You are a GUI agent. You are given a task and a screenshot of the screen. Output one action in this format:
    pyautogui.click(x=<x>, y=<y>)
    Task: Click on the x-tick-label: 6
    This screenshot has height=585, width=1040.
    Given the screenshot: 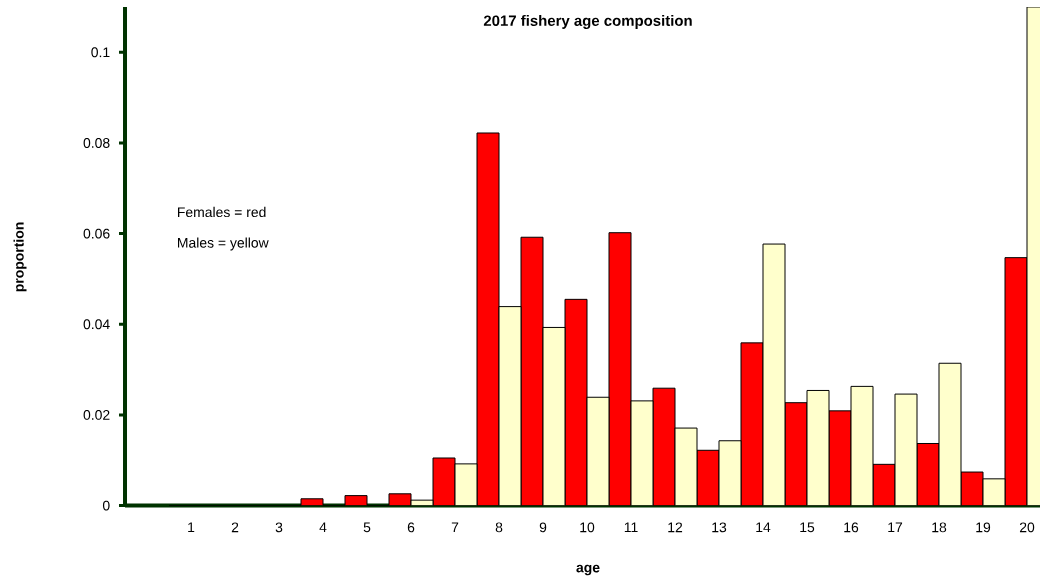 What is the action you would take?
    pyautogui.click(x=411, y=527)
    